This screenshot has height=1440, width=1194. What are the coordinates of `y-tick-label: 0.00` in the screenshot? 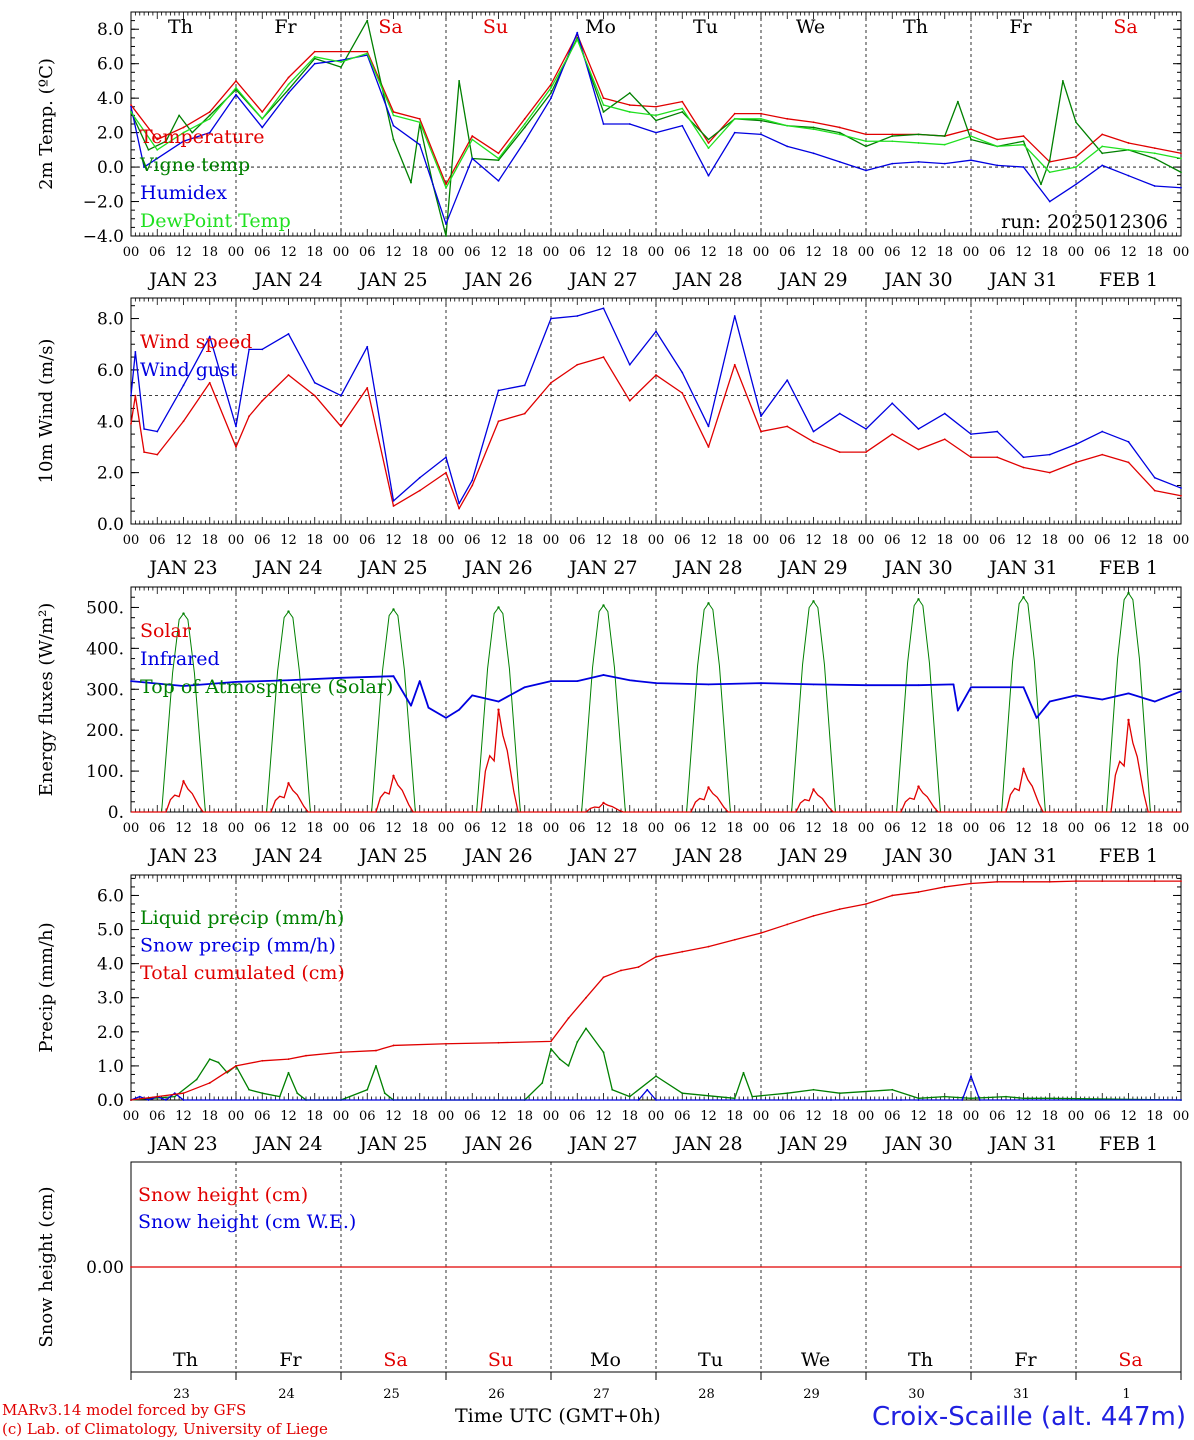 It's located at (105, 1268).